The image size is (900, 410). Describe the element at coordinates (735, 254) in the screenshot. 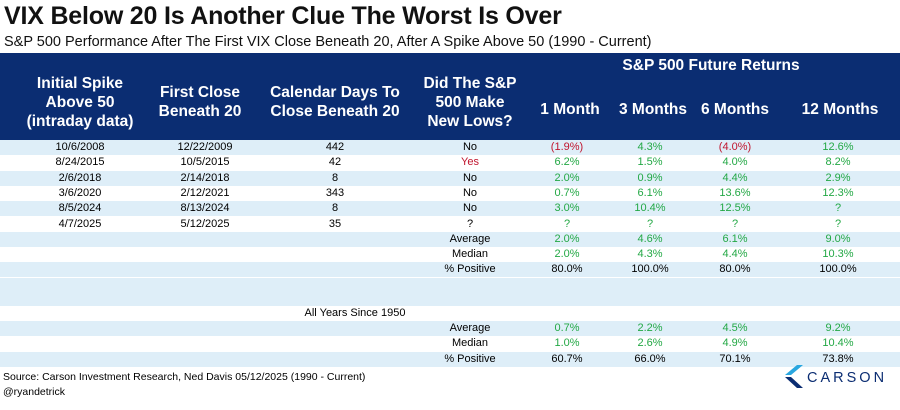

I see `summary-return-6-months: 4.4%` at that location.